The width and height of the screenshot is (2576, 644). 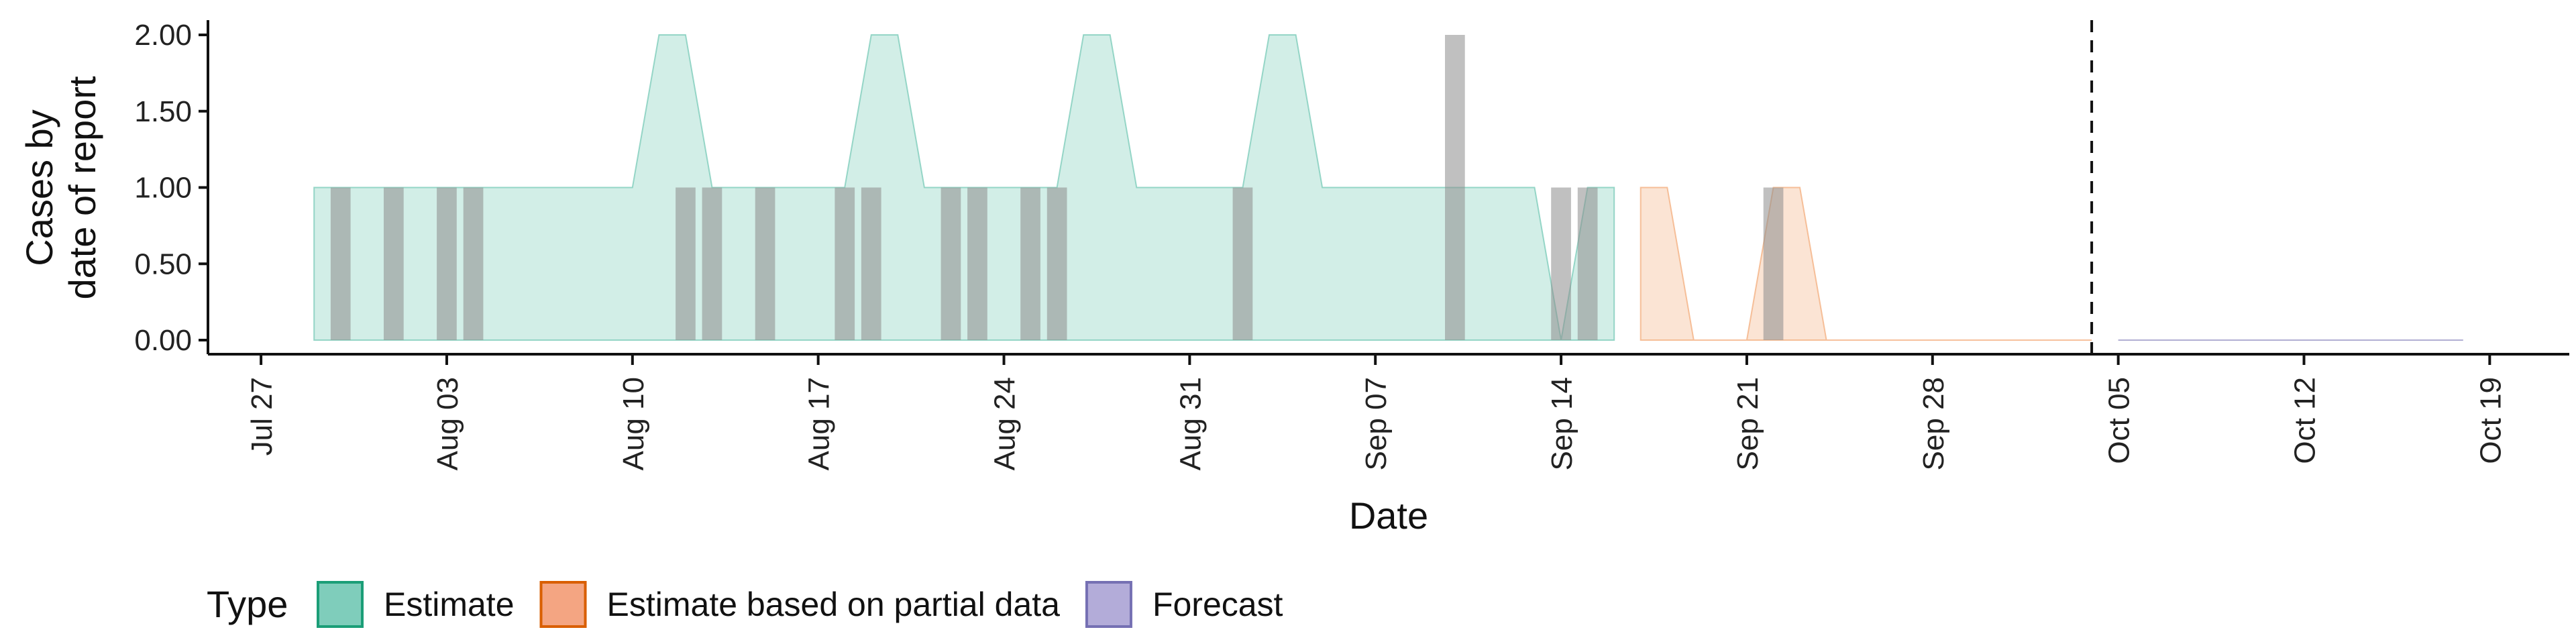 I want to click on x-tick-label: Aug 31, so click(x=1190, y=423).